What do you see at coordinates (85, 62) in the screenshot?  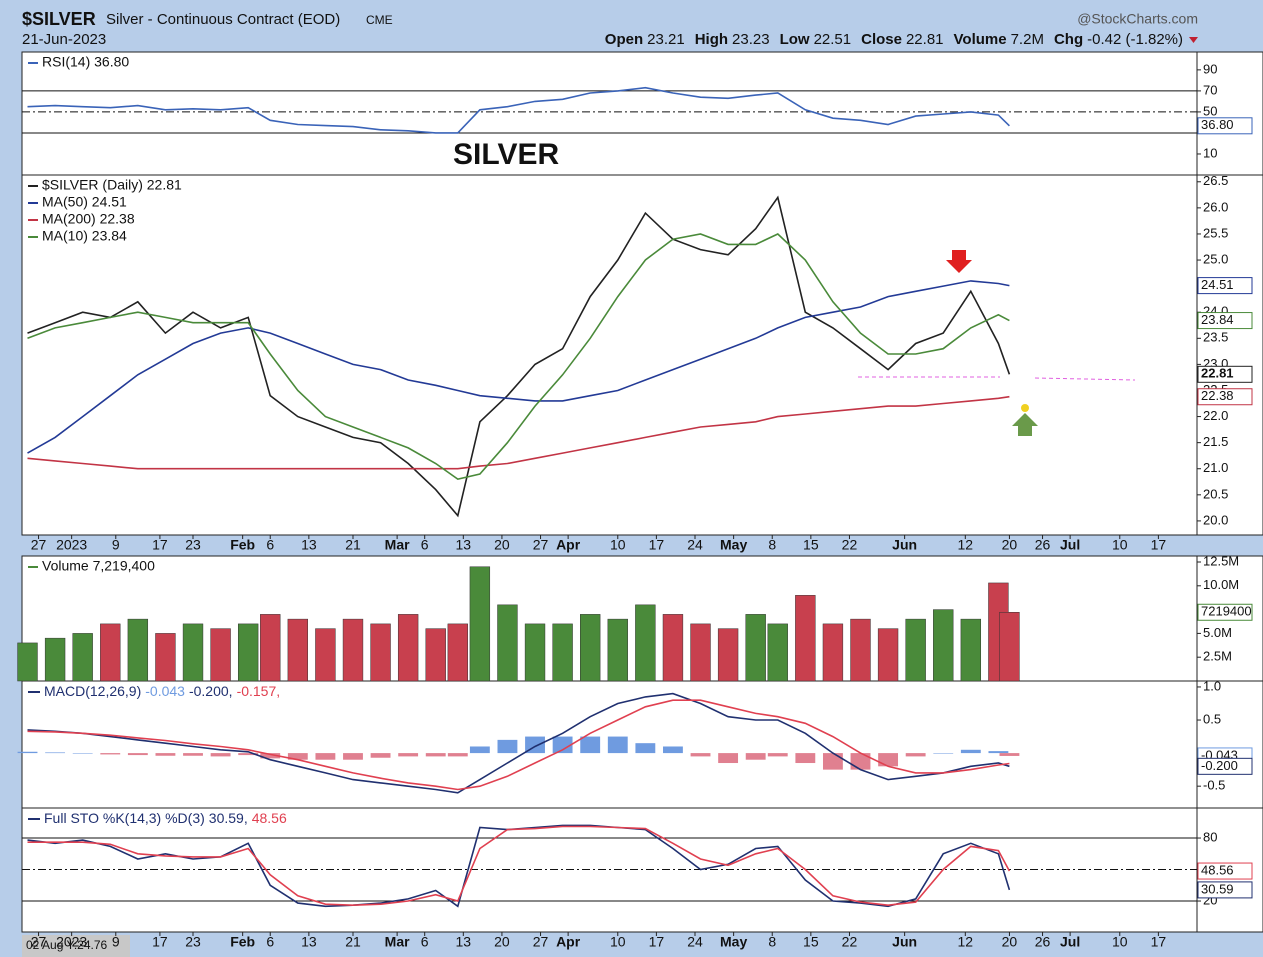 I see `legend-entry: RSI(14) 36.80` at bounding box center [85, 62].